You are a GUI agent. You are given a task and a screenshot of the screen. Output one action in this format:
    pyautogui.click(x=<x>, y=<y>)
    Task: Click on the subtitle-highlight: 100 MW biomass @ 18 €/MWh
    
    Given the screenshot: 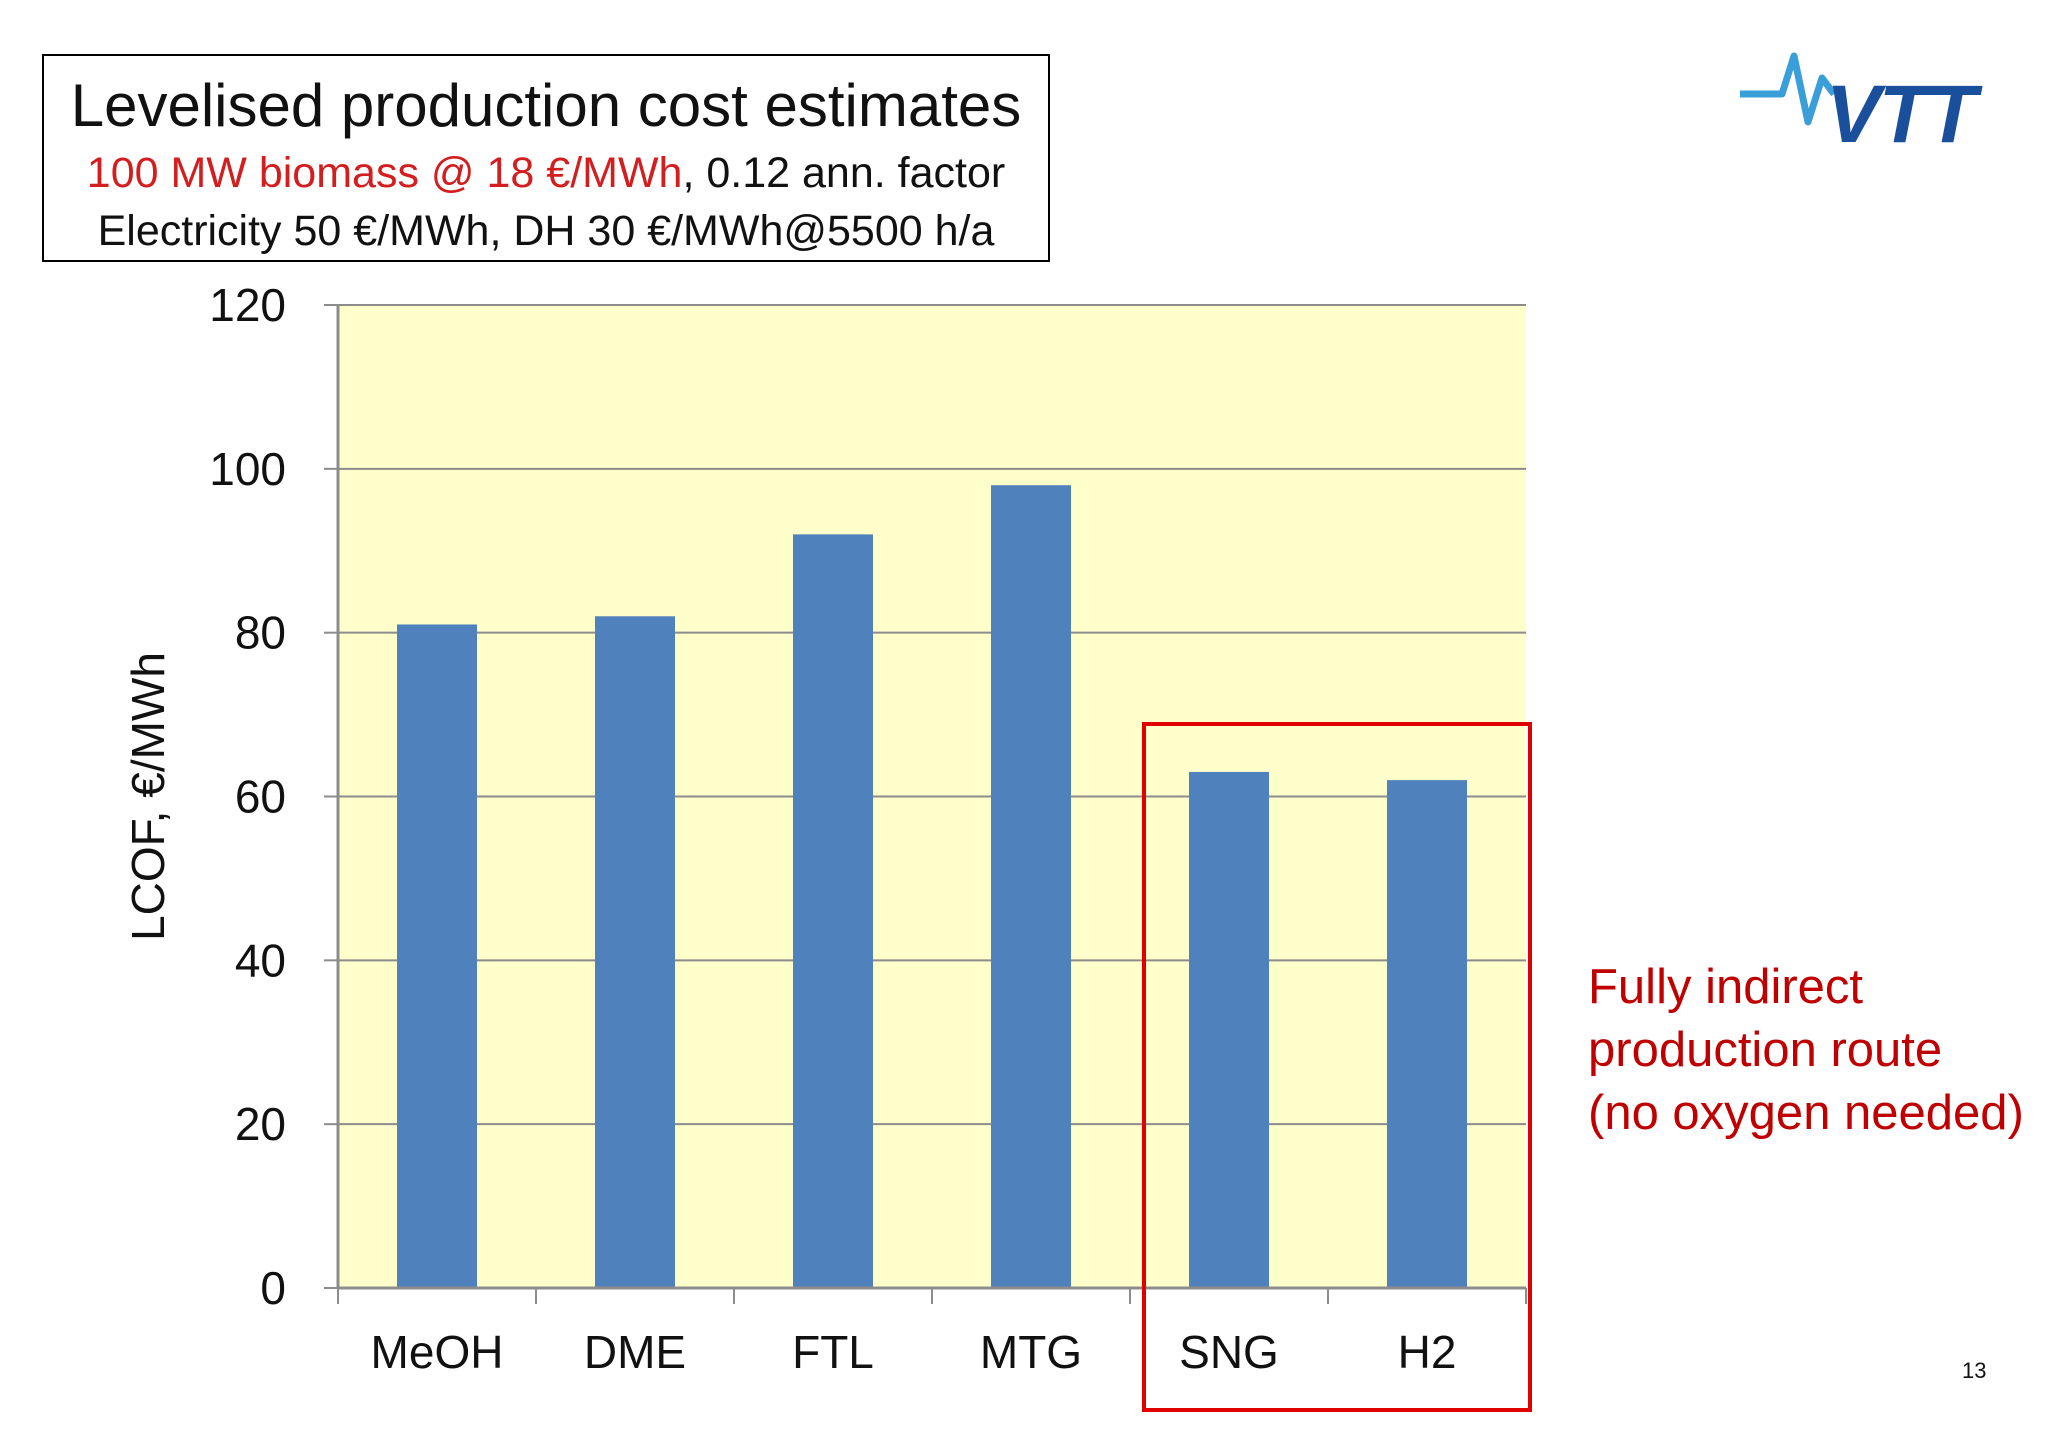 What is the action you would take?
    pyautogui.click(x=384, y=173)
    